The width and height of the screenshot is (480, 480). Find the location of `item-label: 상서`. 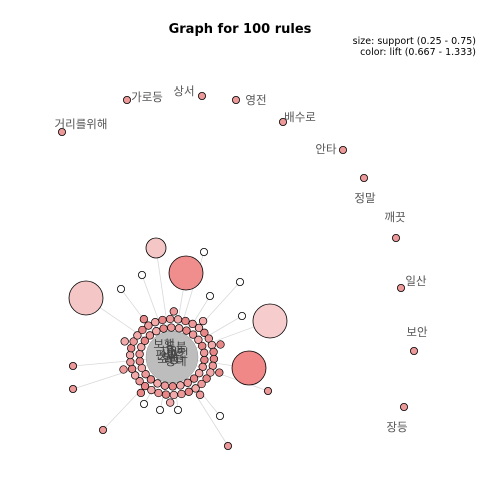

item-label: 상서 is located at coordinates (183, 91).